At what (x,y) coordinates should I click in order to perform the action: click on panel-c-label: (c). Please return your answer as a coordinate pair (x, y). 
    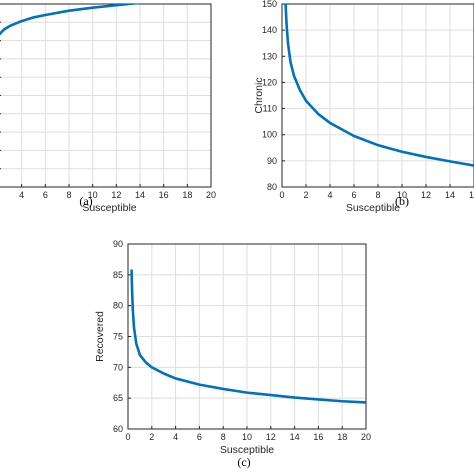
    Looking at the image, I should click on (243, 462).